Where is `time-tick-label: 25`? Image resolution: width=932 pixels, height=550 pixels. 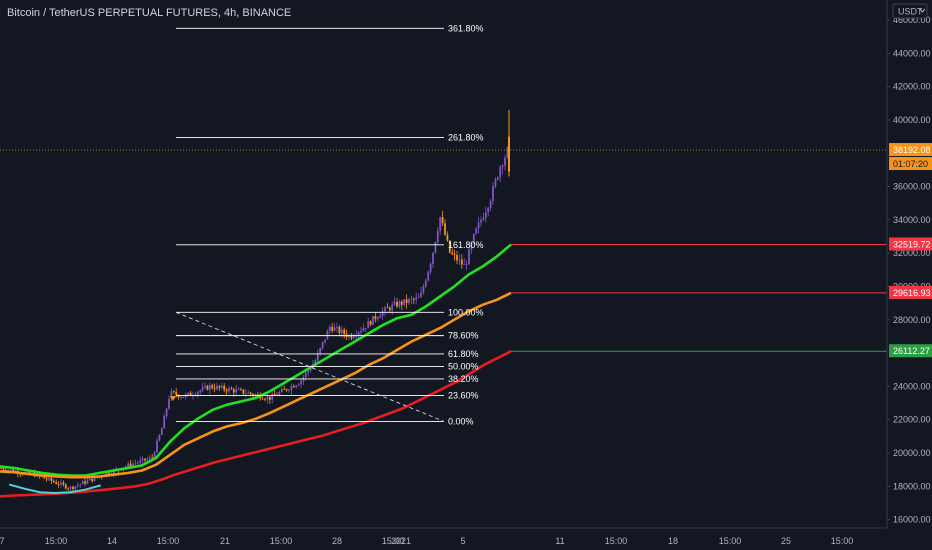 time-tick-label: 25 is located at coordinates (786, 541).